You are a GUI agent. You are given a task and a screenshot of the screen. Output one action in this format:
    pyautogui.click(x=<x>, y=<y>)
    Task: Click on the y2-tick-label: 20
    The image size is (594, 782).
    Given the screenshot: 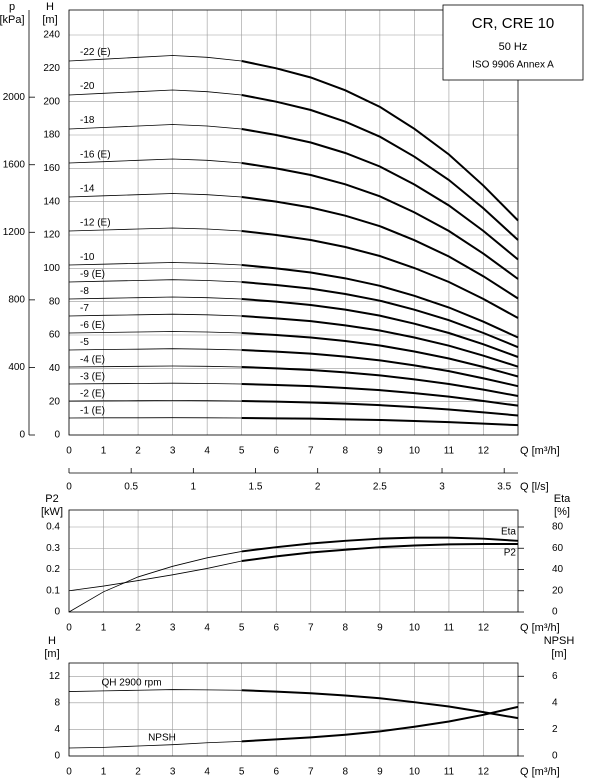 What is the action you would take?
    pyautogui.click(x=558, y=590)
    